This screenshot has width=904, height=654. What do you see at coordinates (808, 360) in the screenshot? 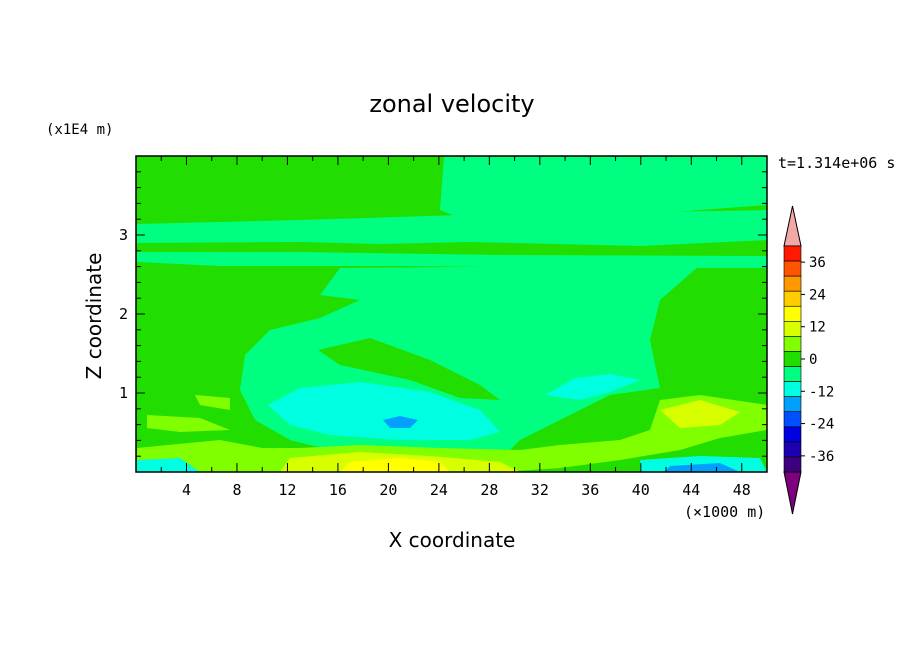
I see `colorbar: 36 24 12 0 -12 -24 -36` at bounding box center [808, 360].